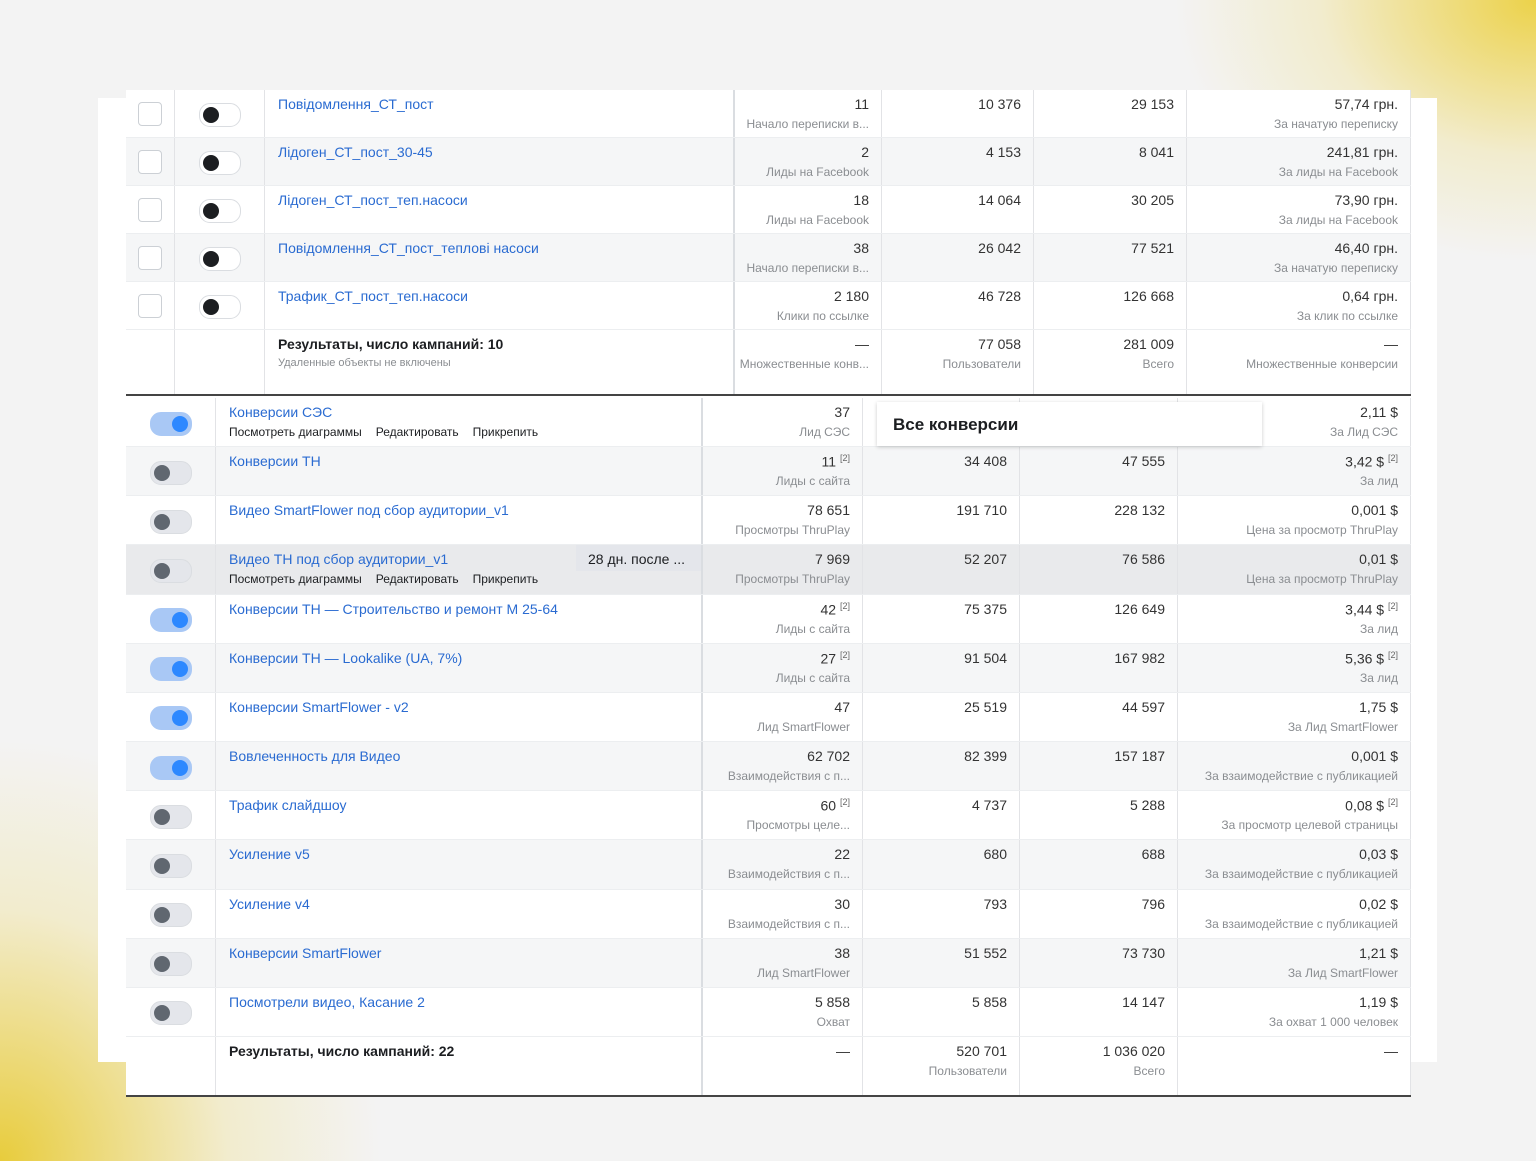 This screenshot has width=1536, height=1161. What do you see at coordinates (803, 726) in the screenshot?
I see `result-label: Лид SmartFlower` at bounding box center [803, 726].